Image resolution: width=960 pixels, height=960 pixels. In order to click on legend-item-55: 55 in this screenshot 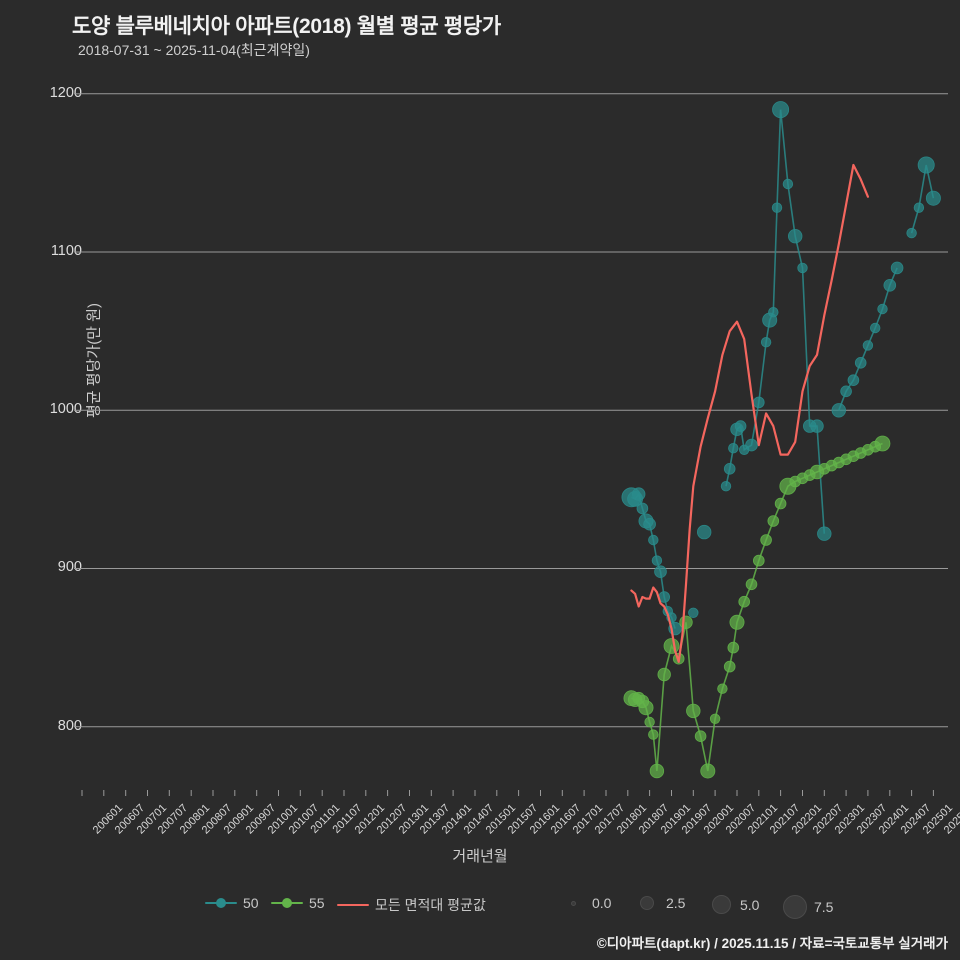, I will do `click(298, 903)`.